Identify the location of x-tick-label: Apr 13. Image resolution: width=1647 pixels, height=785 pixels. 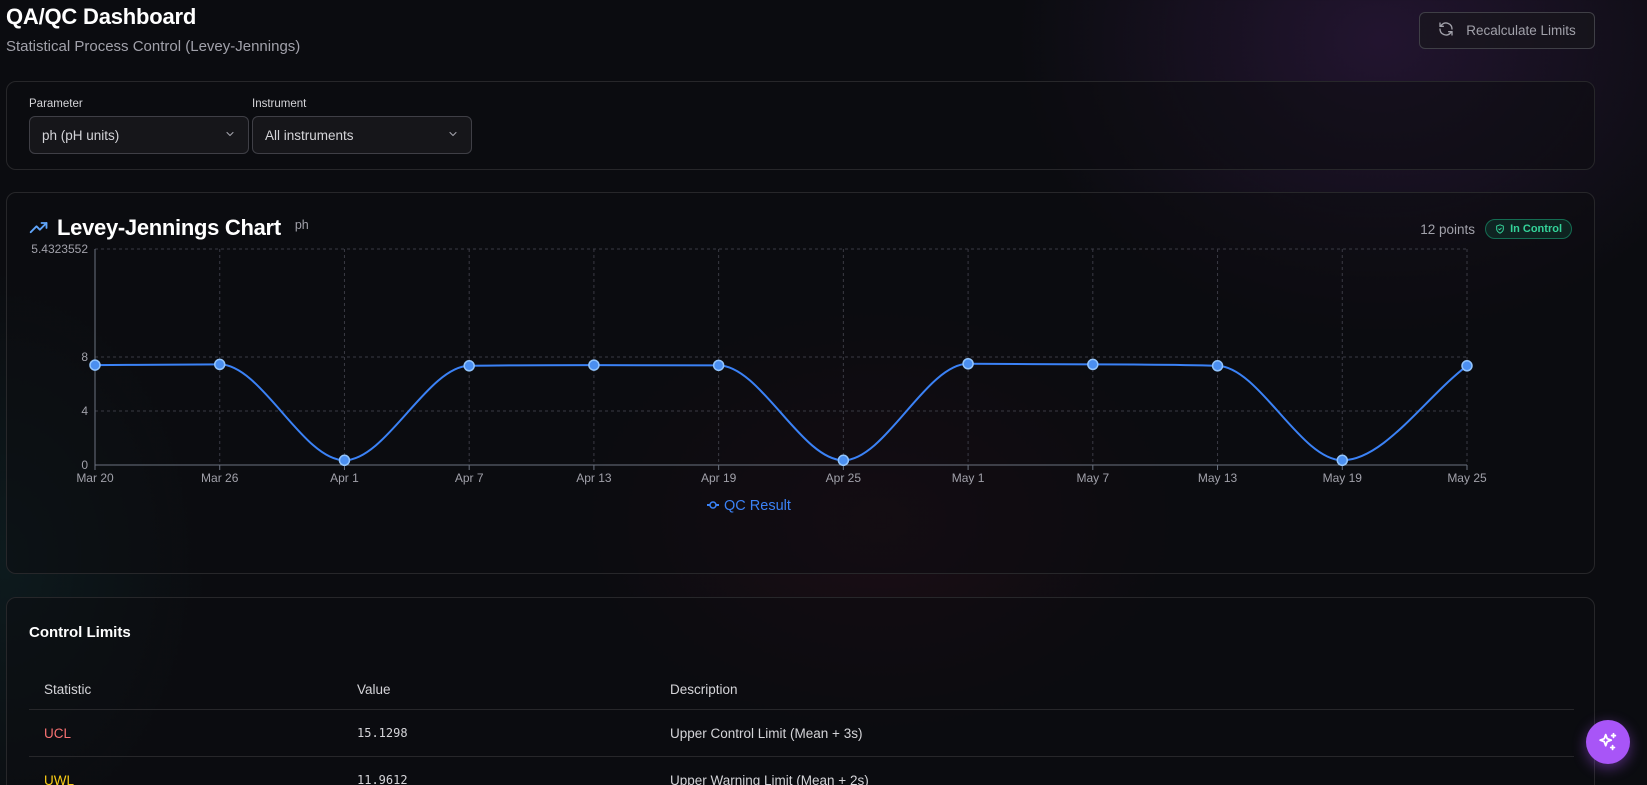
(594, 478).